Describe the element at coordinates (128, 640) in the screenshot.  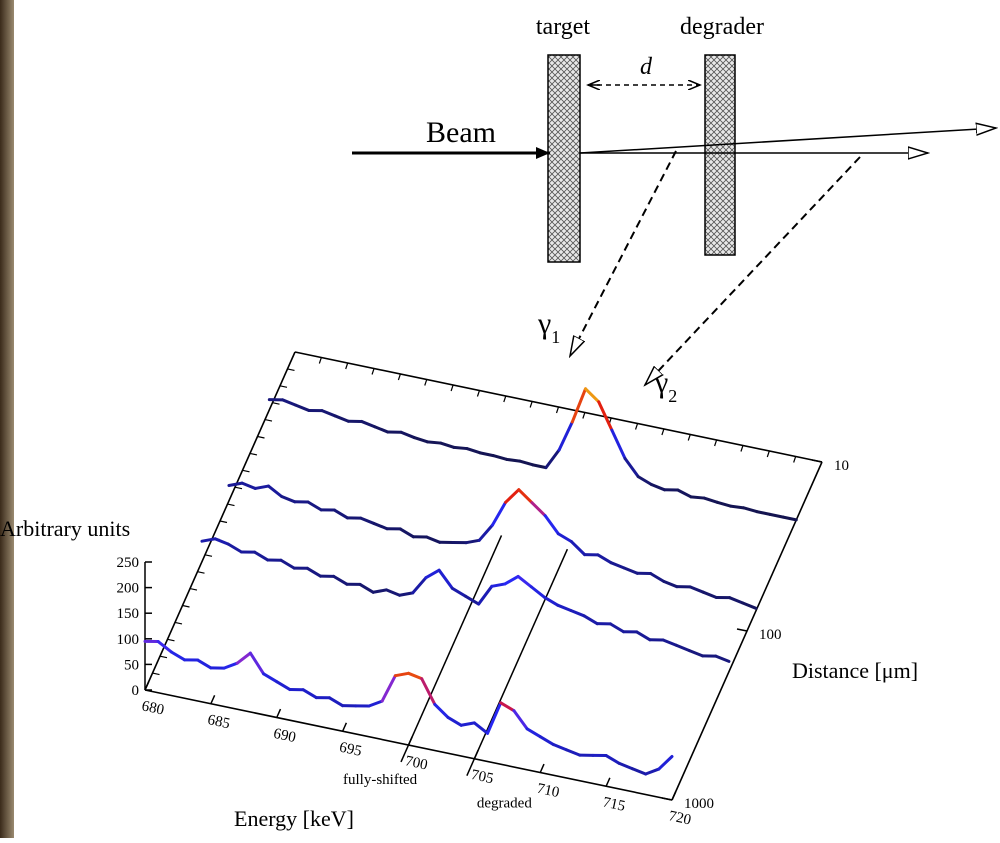
I see `y-tick-label: 100` at that location.